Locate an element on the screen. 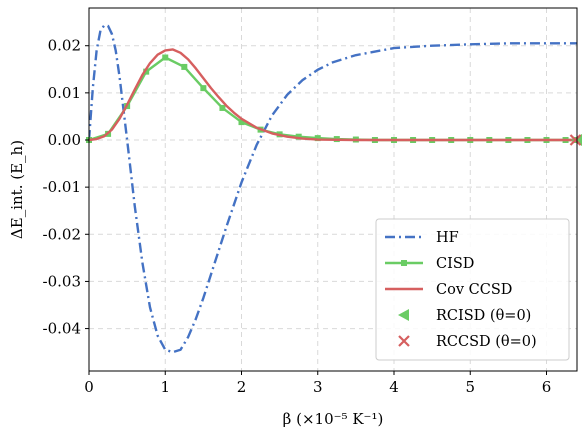 Image resolution: width=585 pixels, height=431 pixels. y-tick-label: -0.01 is located at coordinates (62, 187).